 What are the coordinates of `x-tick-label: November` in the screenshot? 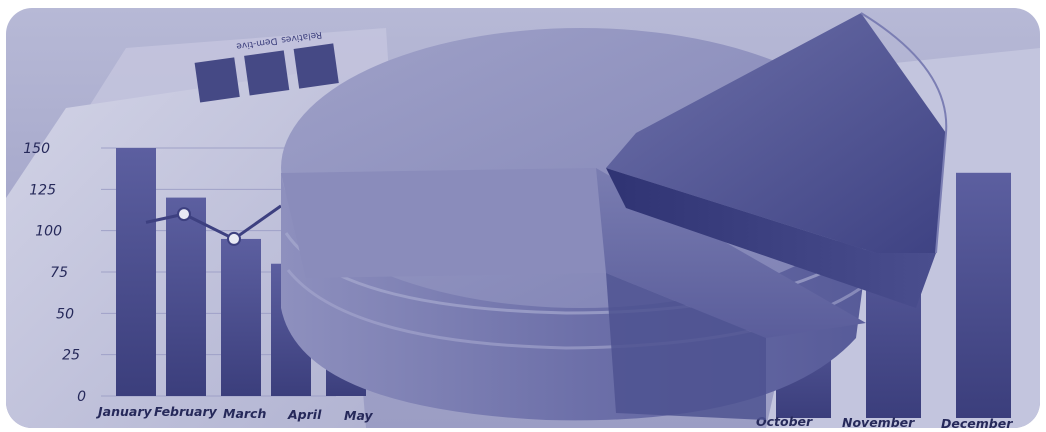 It's located at (878, 421).